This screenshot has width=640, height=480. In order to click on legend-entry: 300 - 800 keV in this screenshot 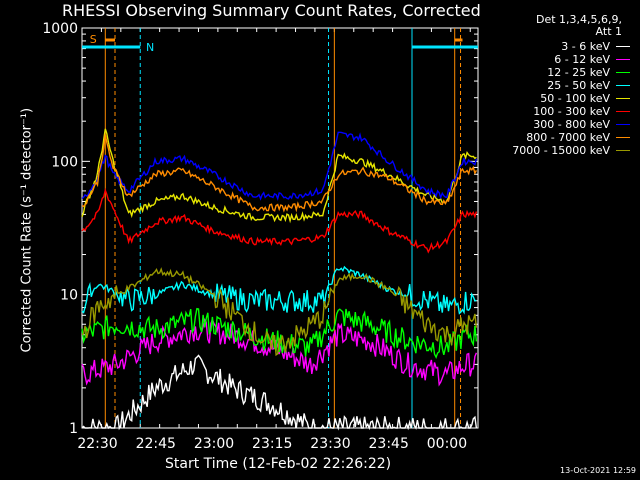, I will do `click(559, 124)`.